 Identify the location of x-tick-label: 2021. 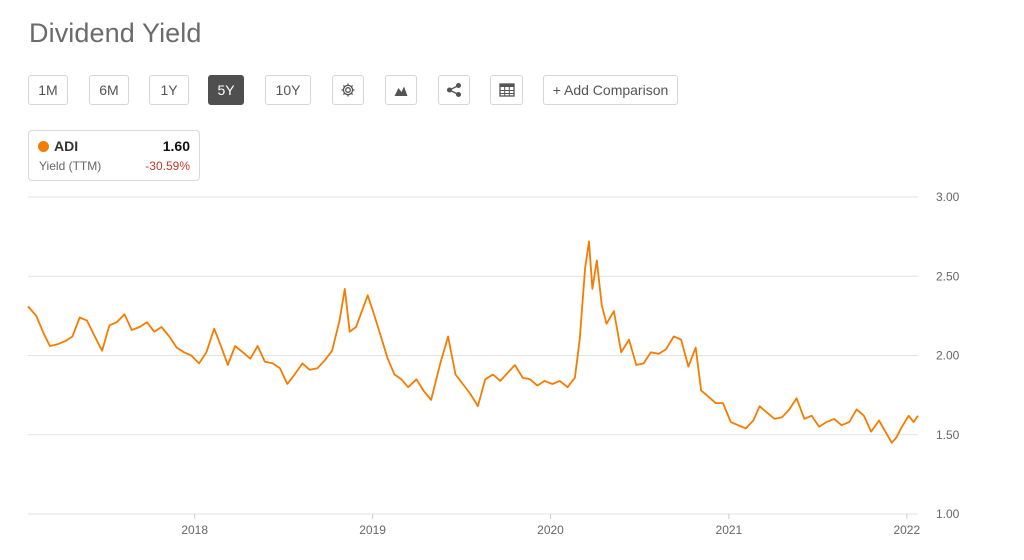
(729, 530).